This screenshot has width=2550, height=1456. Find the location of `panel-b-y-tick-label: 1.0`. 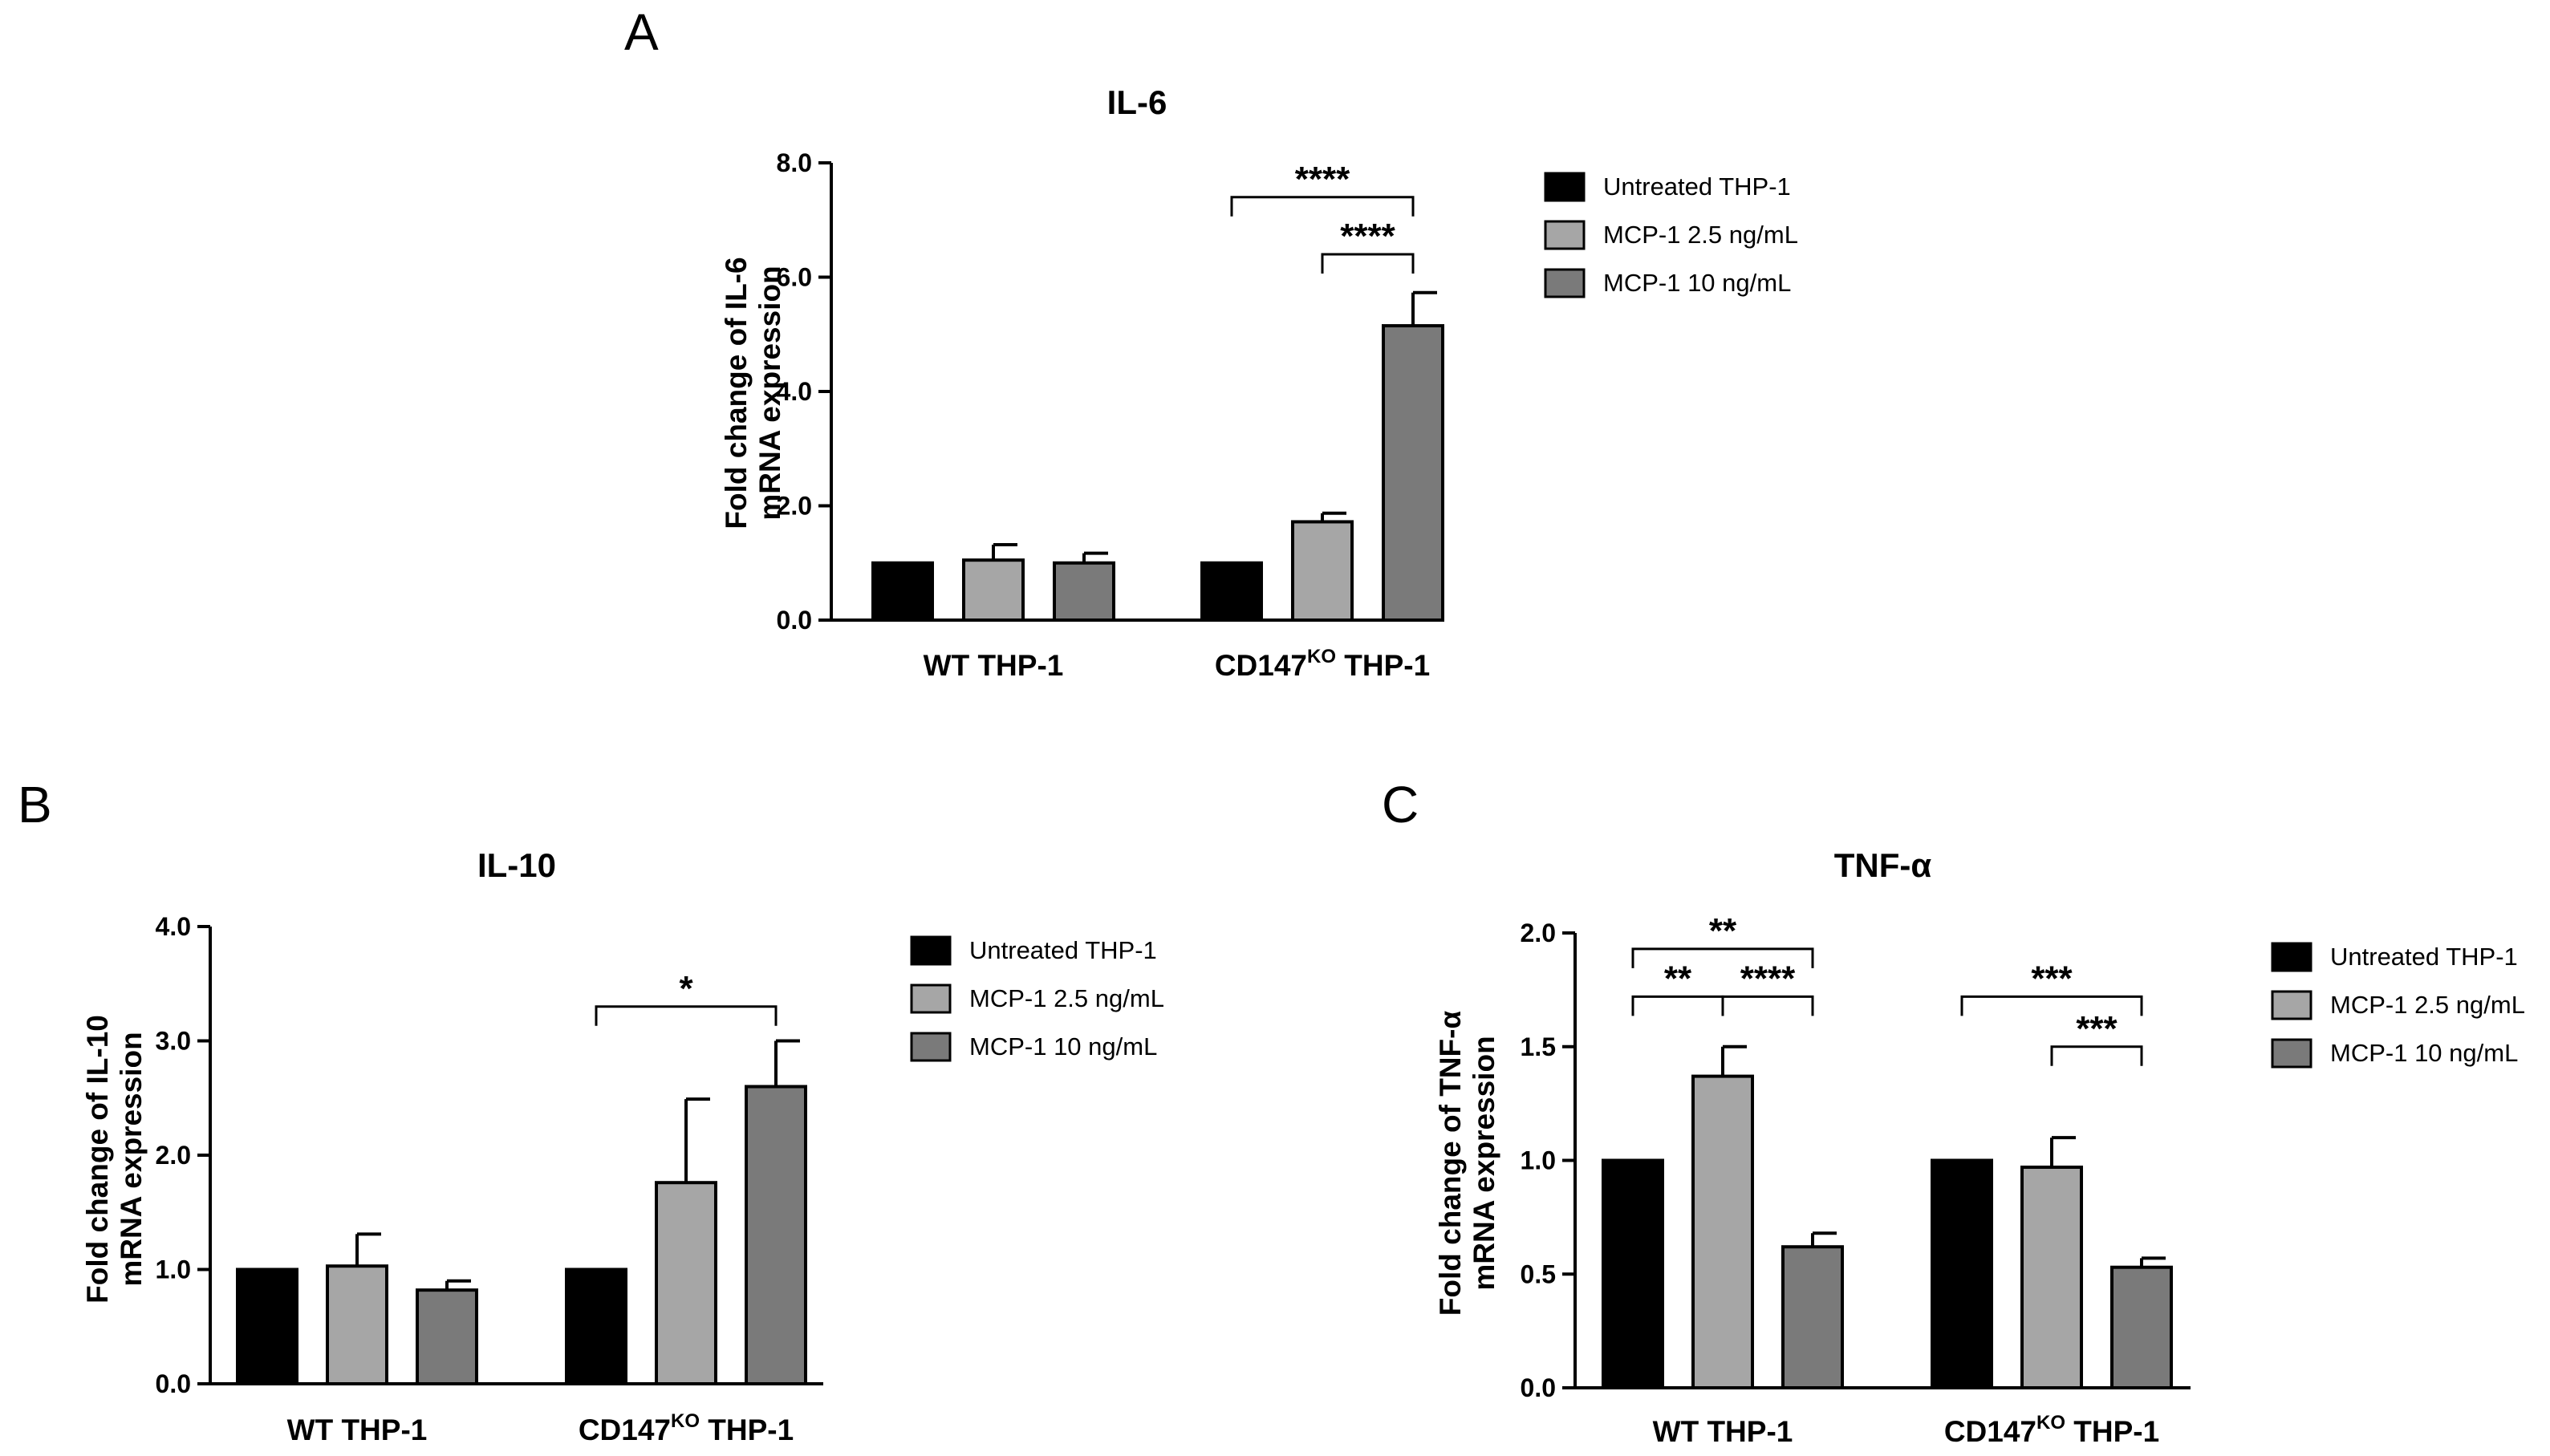

panel-b-y-tick-label: 1.0 is located at coordinates (174, 1269).